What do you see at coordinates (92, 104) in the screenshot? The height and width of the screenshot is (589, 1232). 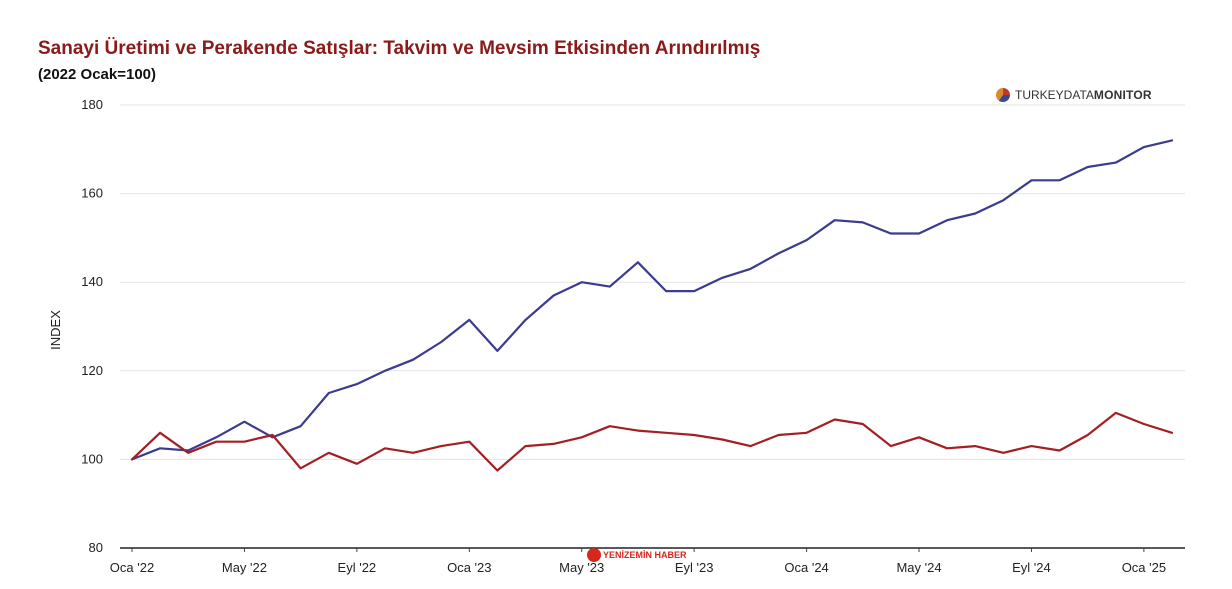 I see `y-tick-label: 180` at bounding box center [92, 104].